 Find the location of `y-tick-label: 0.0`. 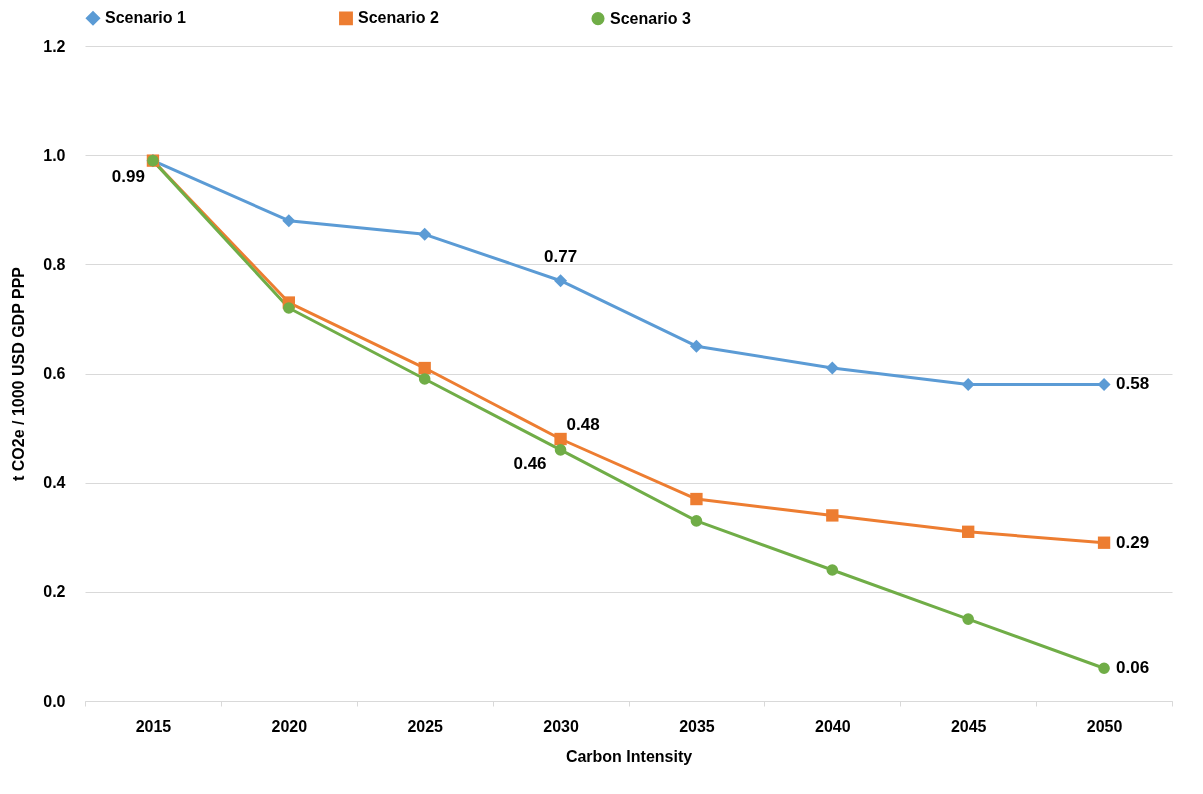

y-tick-label: 0.0 is located at coordinates (54, 701).